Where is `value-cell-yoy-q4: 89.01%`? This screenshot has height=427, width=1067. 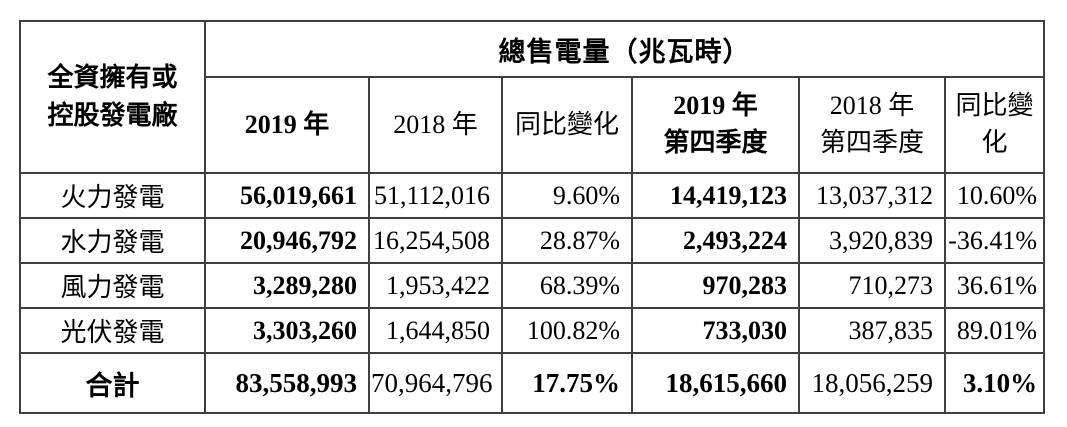
value-cell-yoy-q4: 89.01% is located at coordinates (994, 330).